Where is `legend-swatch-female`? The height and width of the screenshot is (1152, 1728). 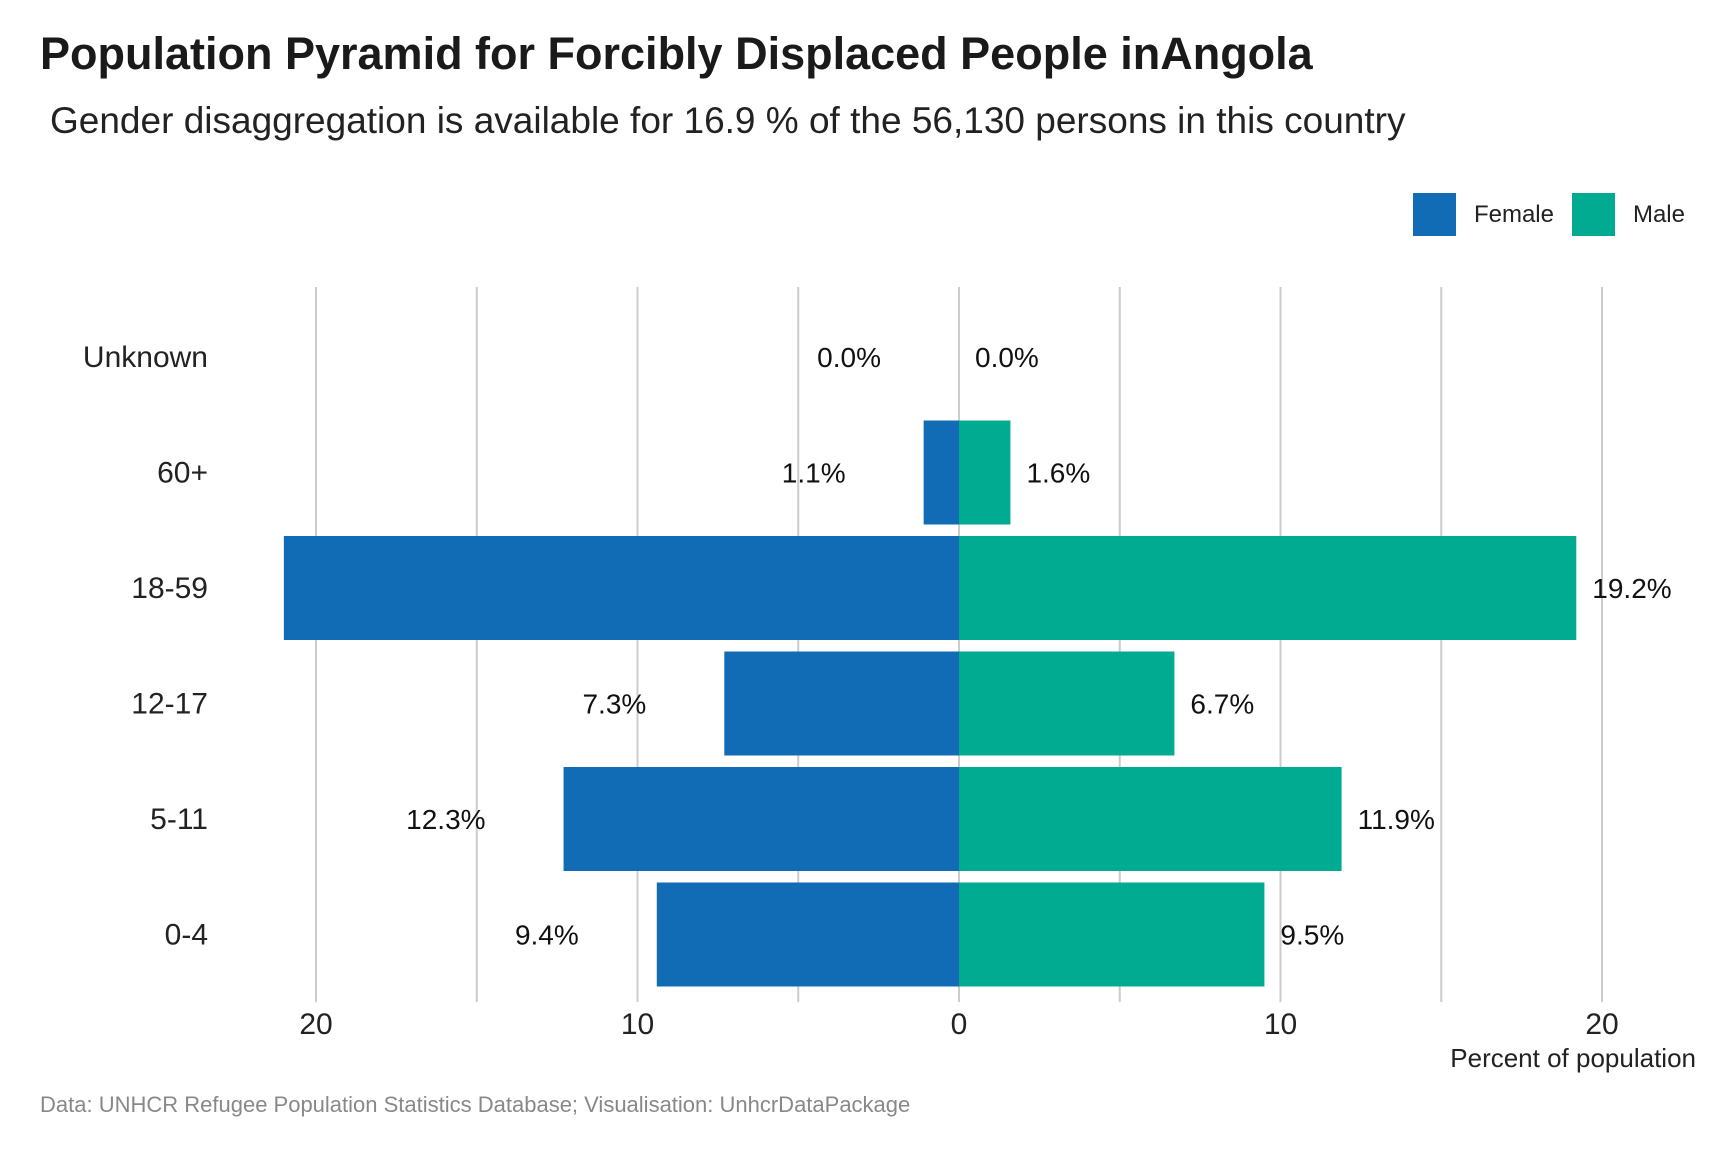 legend-swatch-female is located at coordinates (1434, 214).